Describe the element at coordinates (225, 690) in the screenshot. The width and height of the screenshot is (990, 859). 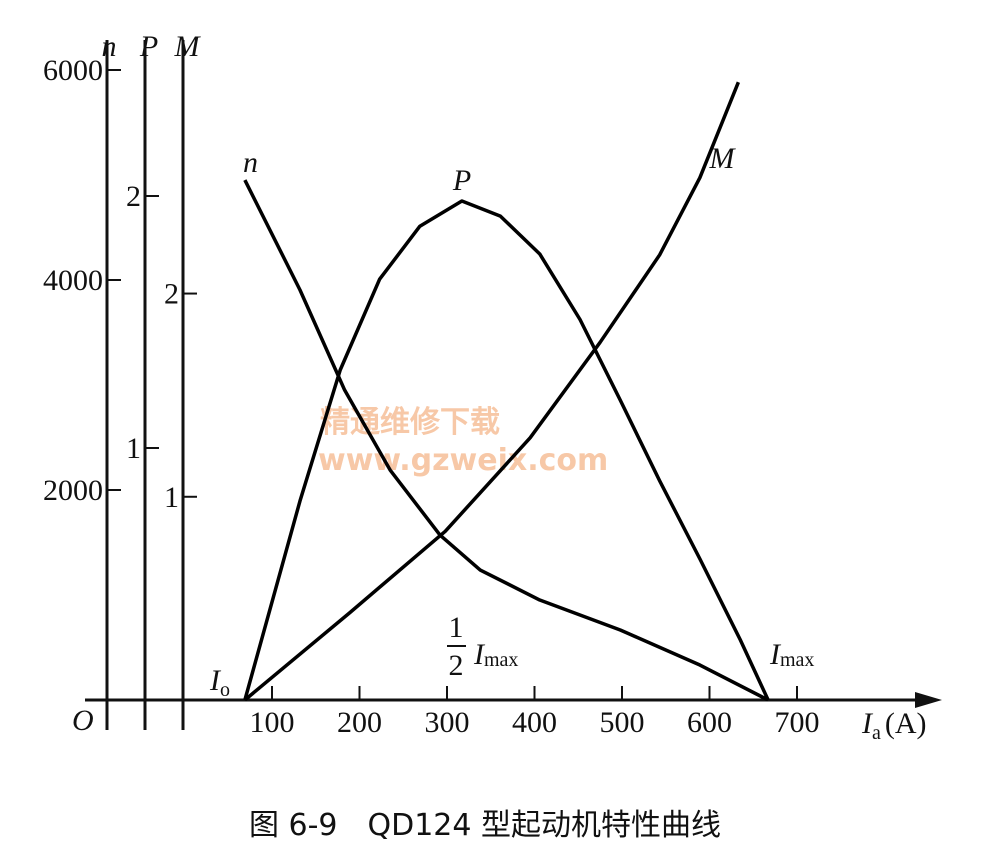
I see `io-sub: o` at that location.